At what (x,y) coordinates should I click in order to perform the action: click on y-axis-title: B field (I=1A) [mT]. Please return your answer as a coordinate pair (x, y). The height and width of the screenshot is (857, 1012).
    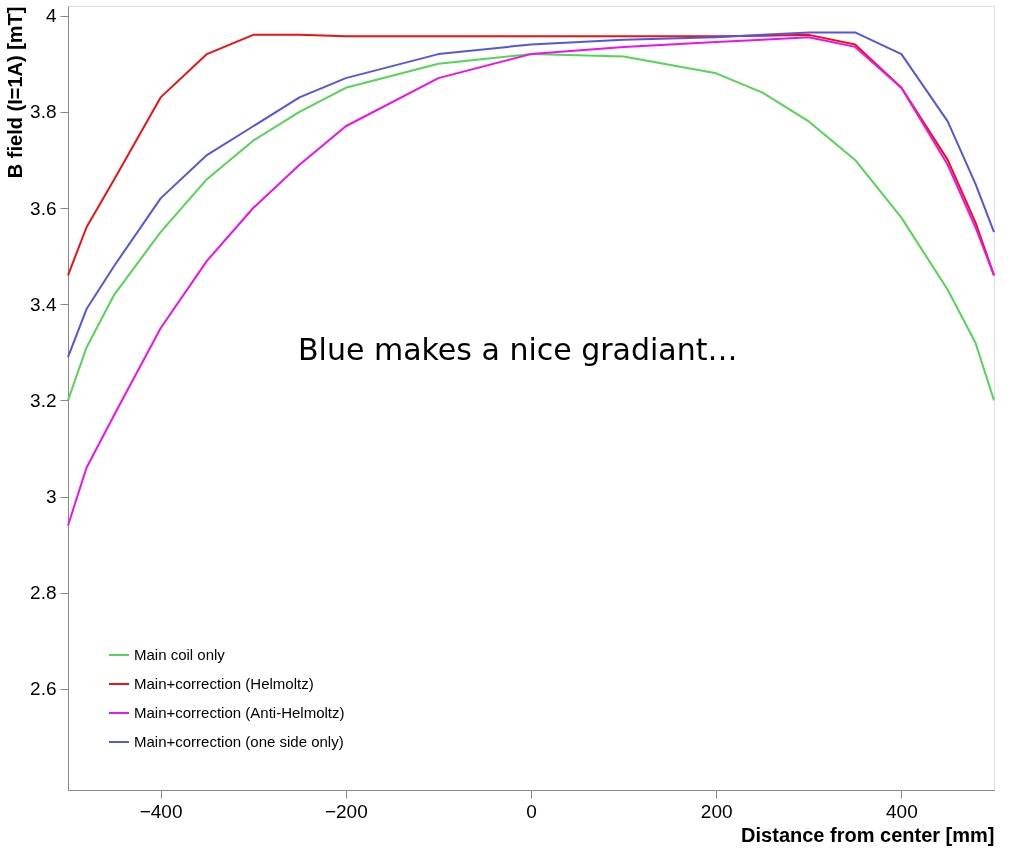
    Looking at the image, I should click on (15, 92).